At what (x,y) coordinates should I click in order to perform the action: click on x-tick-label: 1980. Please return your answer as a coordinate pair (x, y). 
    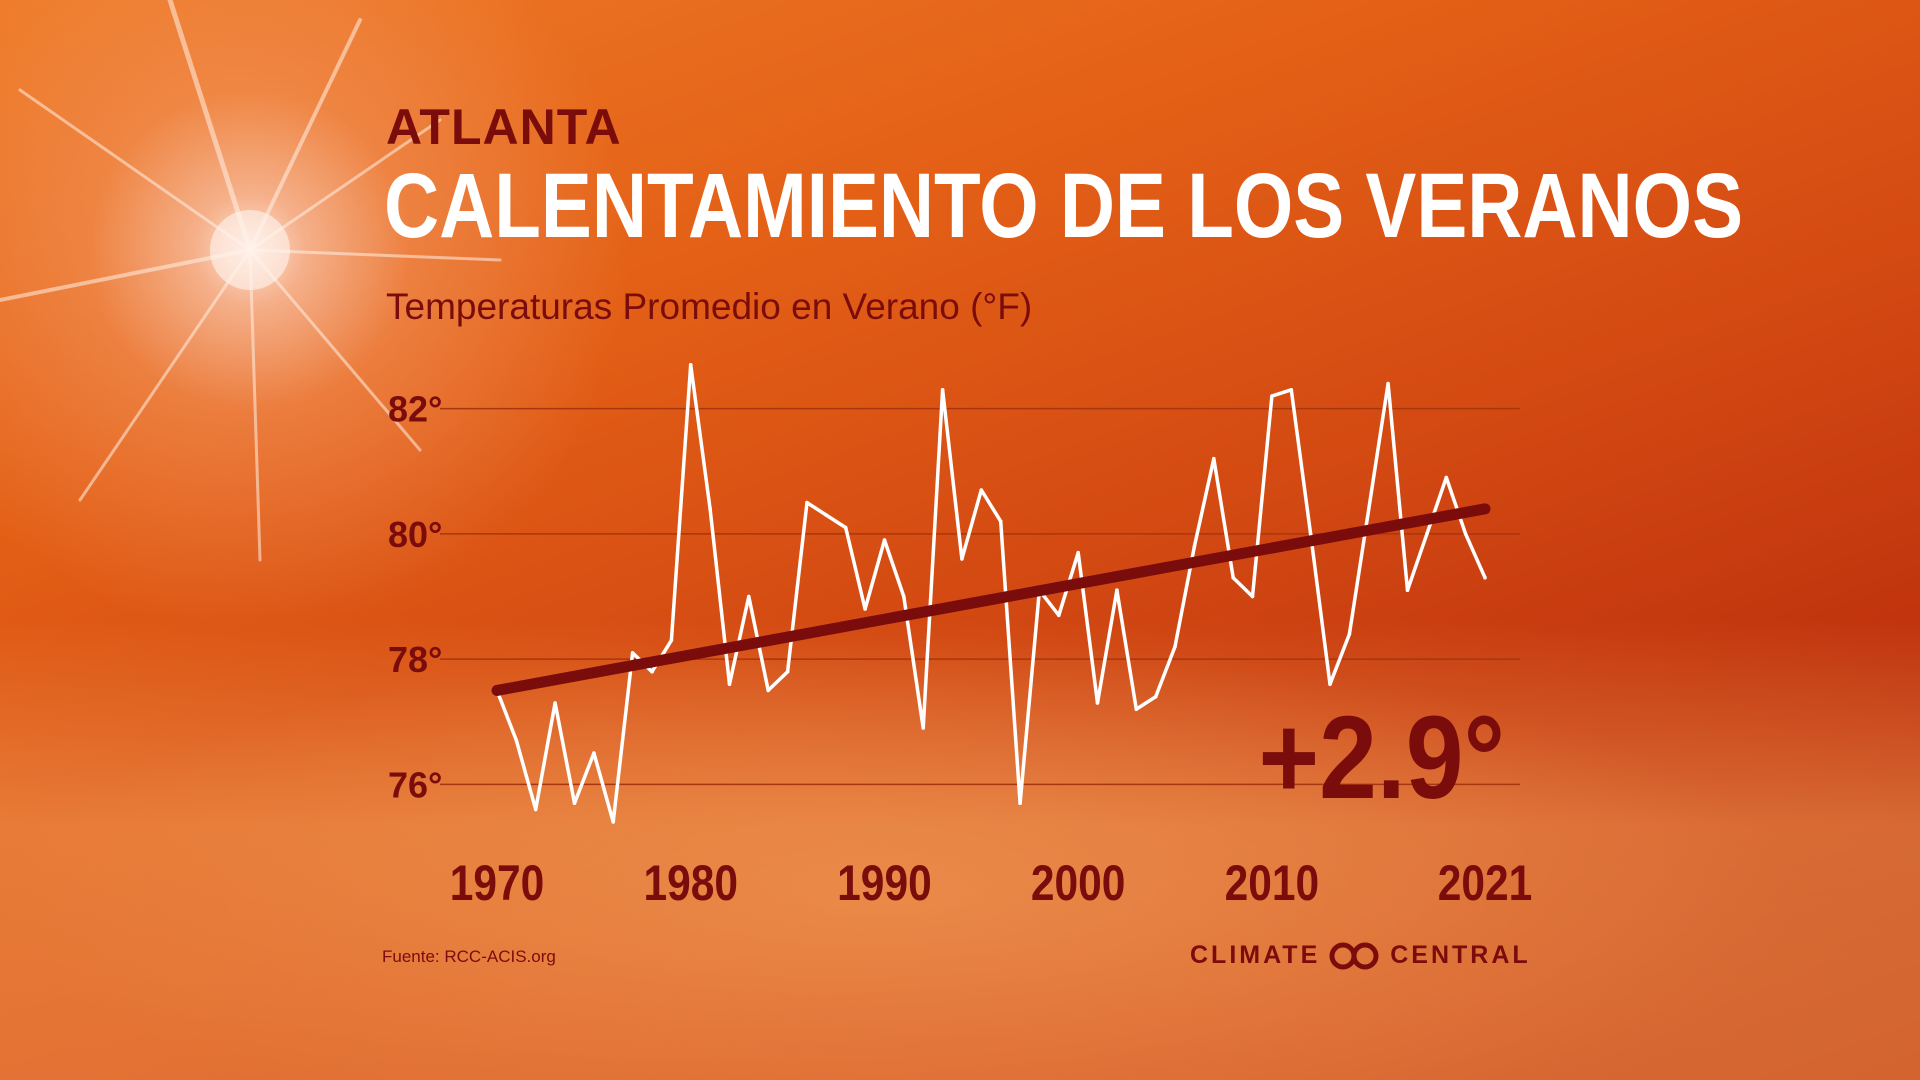
    Looking at the image, I should click on (690, 883).